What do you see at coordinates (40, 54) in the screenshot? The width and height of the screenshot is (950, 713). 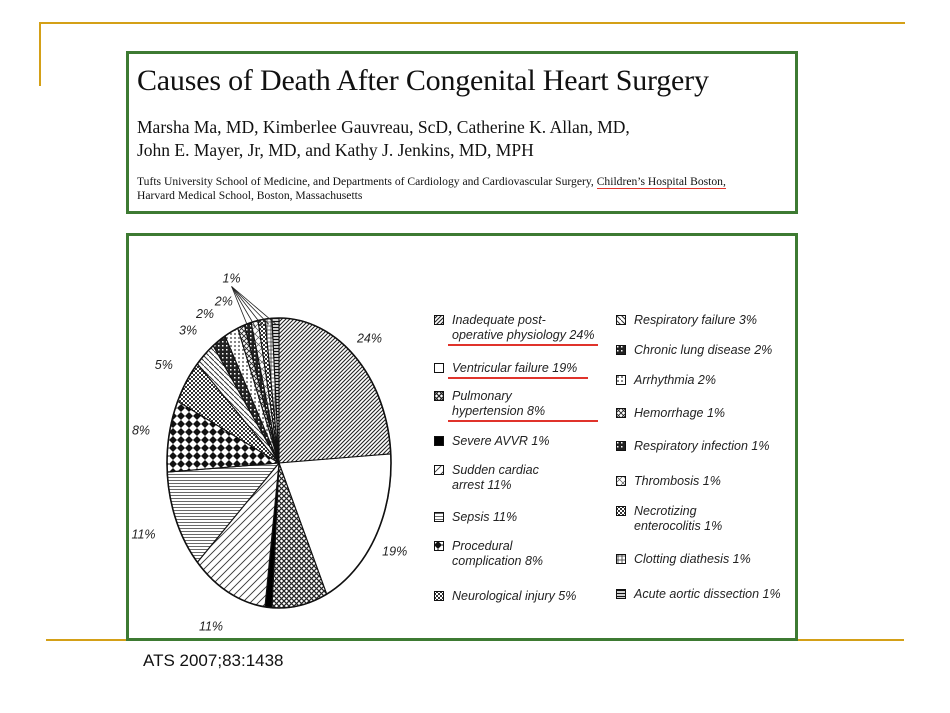 I see `left-rule` at bounding box center [40, 54].